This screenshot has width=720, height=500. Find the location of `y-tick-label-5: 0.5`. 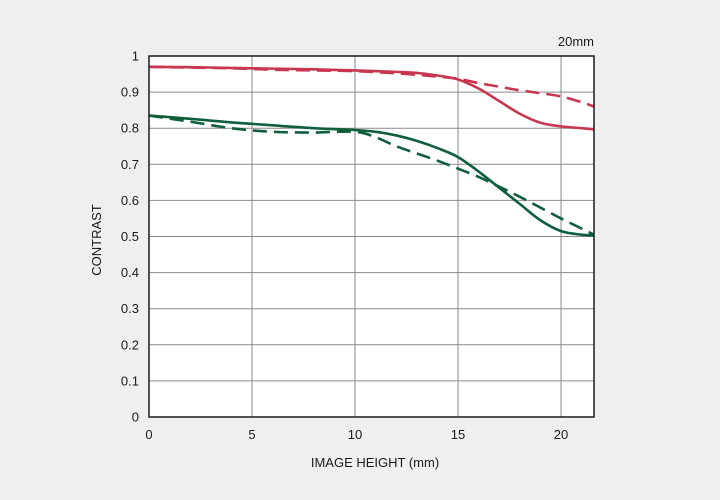

y-tick-label-5: 0.5 is located at coordinates (130, 236).